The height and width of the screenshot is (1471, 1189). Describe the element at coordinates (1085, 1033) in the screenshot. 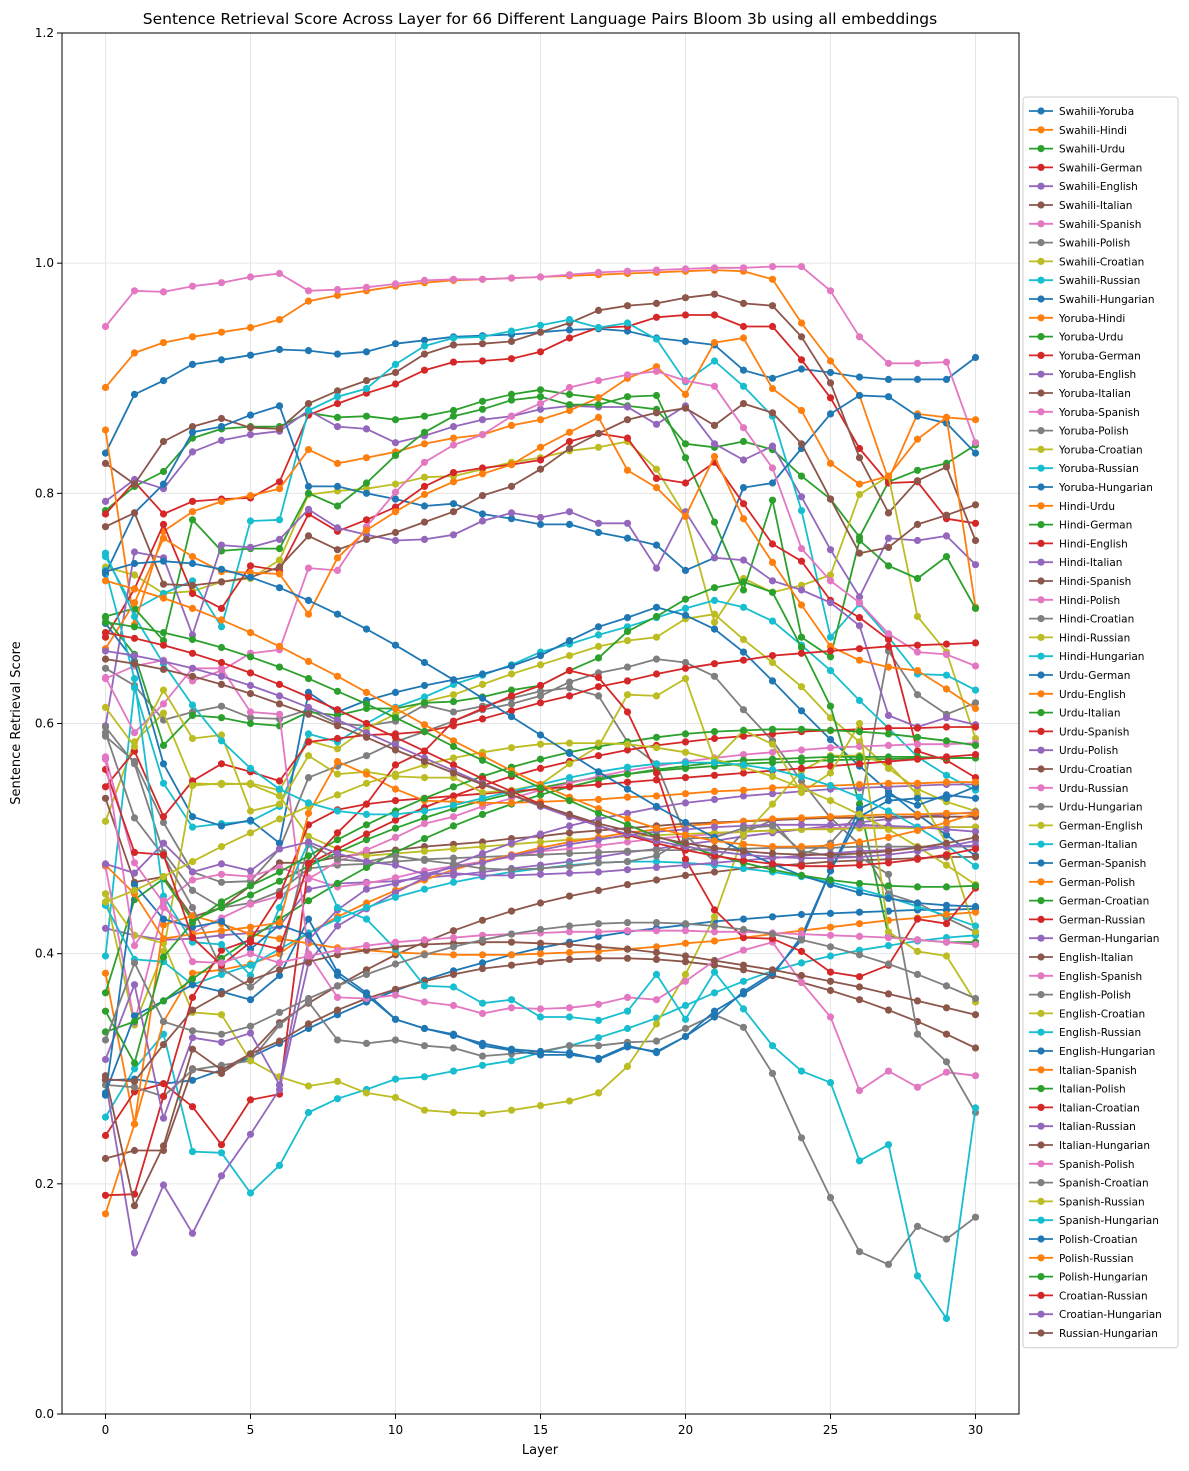

I see `legend-item: English-Russian` at that location.